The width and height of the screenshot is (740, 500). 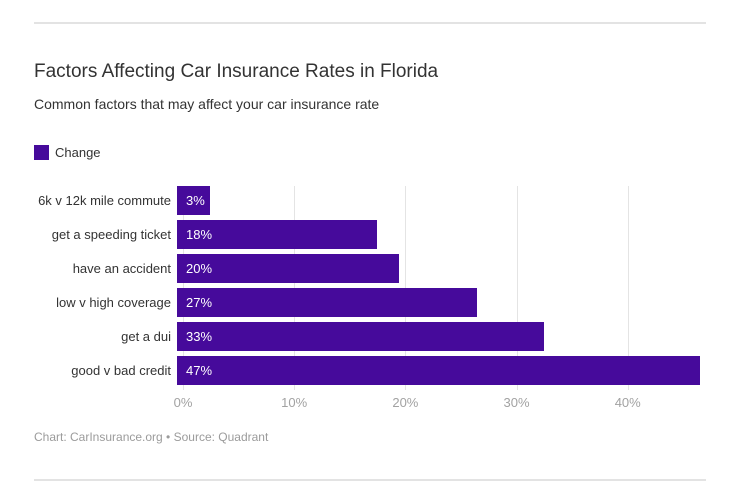 I want to click on bar-row: get a speeding ticket 18%, so click(x=372, y=237).